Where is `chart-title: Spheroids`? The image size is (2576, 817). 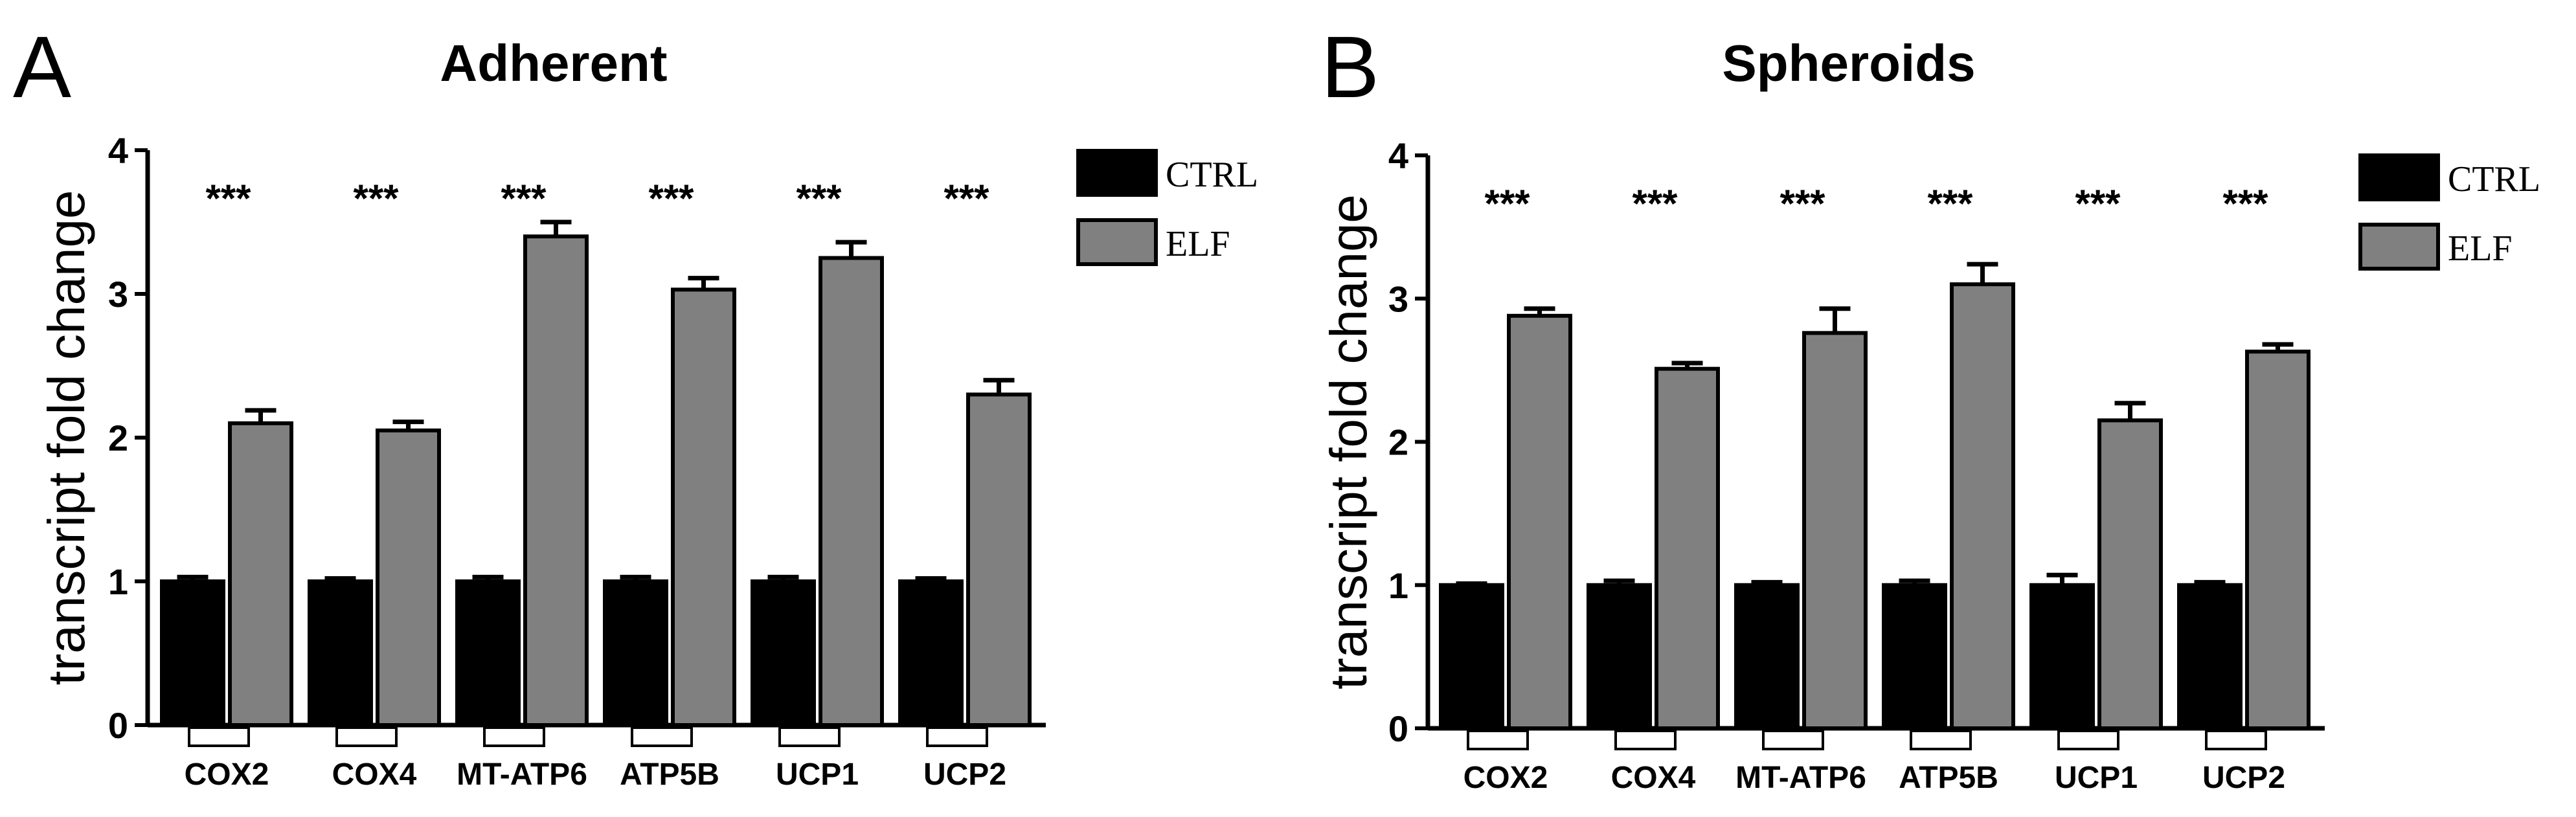
chart-title: Spheroids is located at coordinates (1848, 63).